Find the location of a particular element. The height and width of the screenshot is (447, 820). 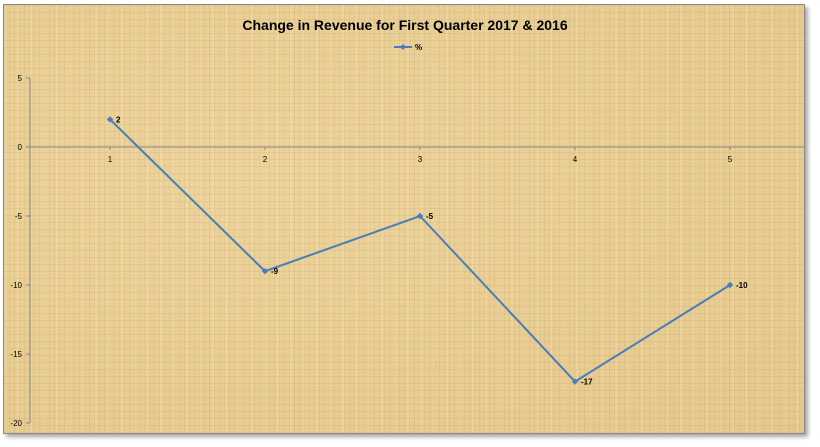

data-label: -9 is located at coordinates (275, 271).